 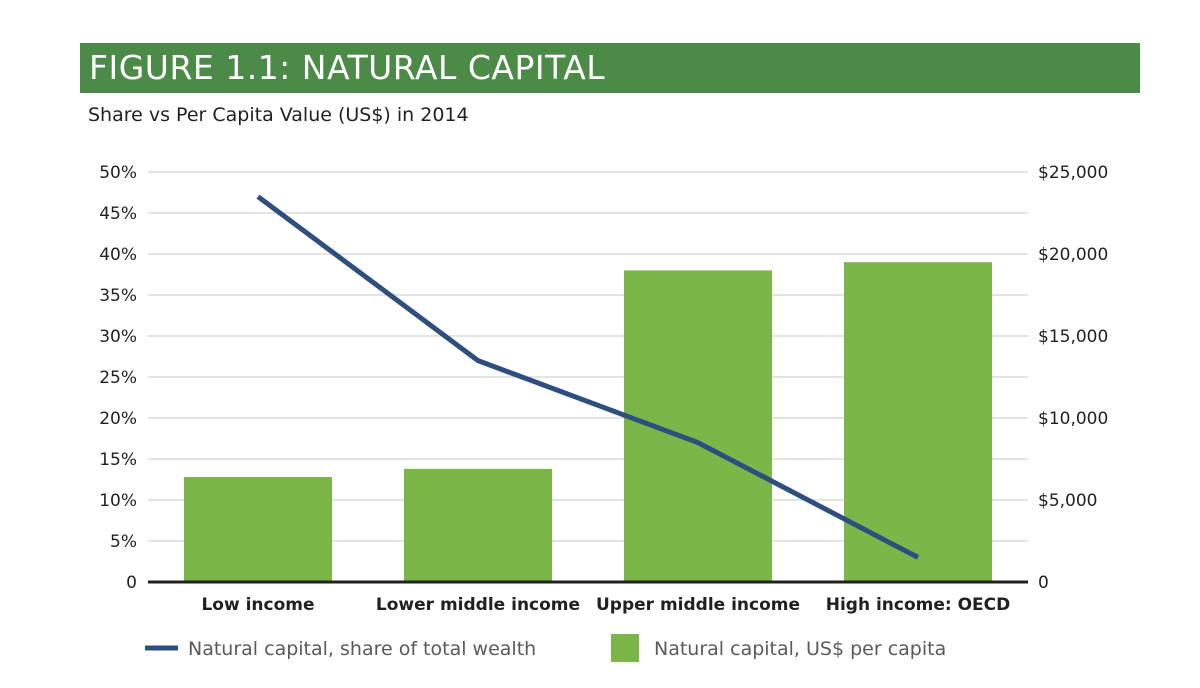 I want to click on figure-banner: FIGURE 1.1: NATURAL CAPITAL, so click(x=610, y=68).